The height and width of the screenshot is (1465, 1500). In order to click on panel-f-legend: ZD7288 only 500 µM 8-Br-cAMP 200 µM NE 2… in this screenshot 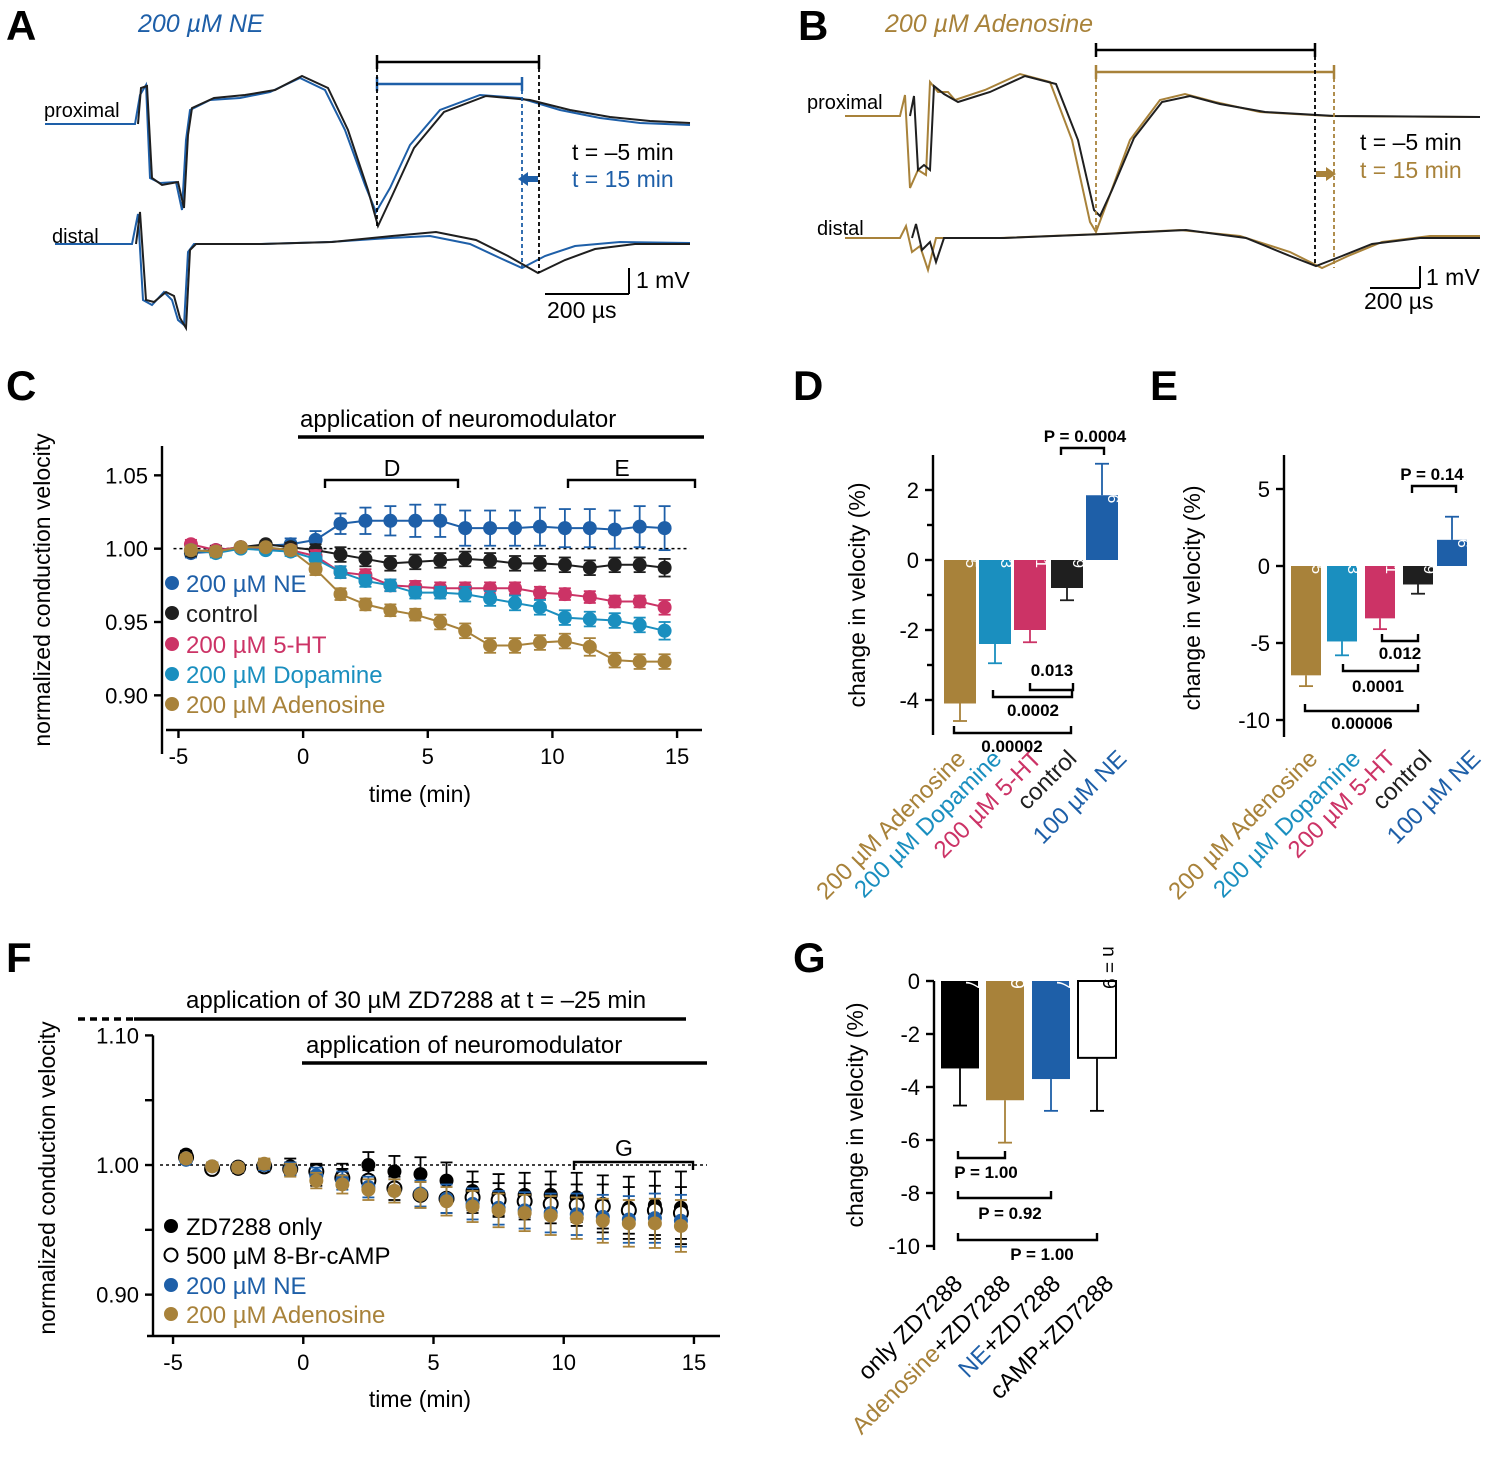, I will do `click(277, 1271)`.